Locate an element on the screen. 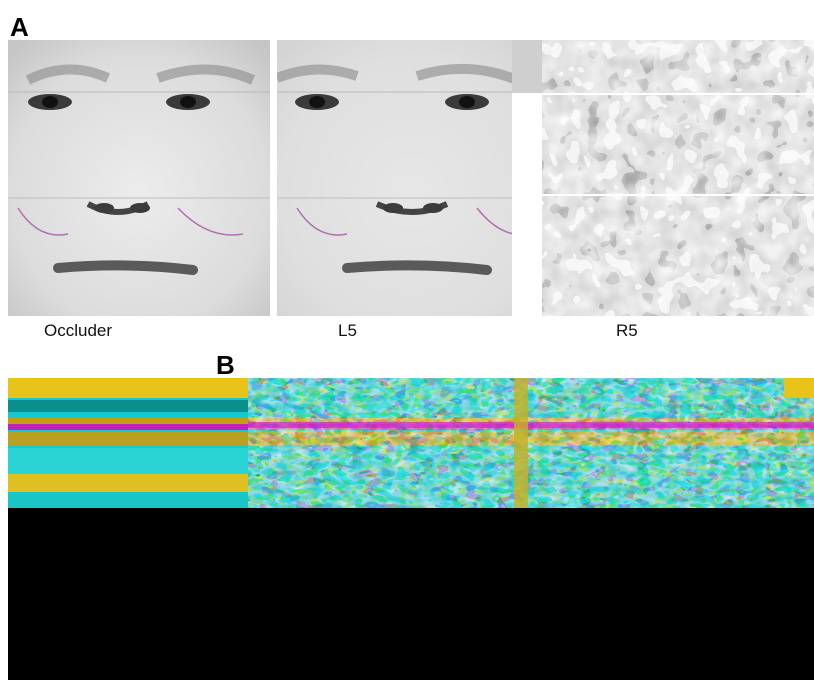 Image resolution: width=814 pixels, height=680 pixels. occluder-face-image is located at coordinates (139, 178).